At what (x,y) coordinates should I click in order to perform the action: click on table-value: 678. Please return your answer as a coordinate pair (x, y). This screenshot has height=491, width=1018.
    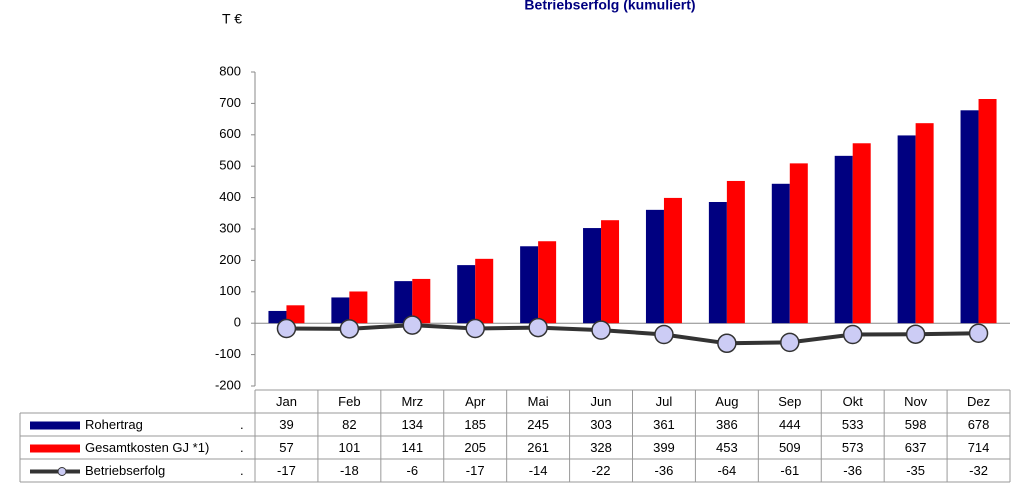
    Looking at the image, I should click on (979, 424).